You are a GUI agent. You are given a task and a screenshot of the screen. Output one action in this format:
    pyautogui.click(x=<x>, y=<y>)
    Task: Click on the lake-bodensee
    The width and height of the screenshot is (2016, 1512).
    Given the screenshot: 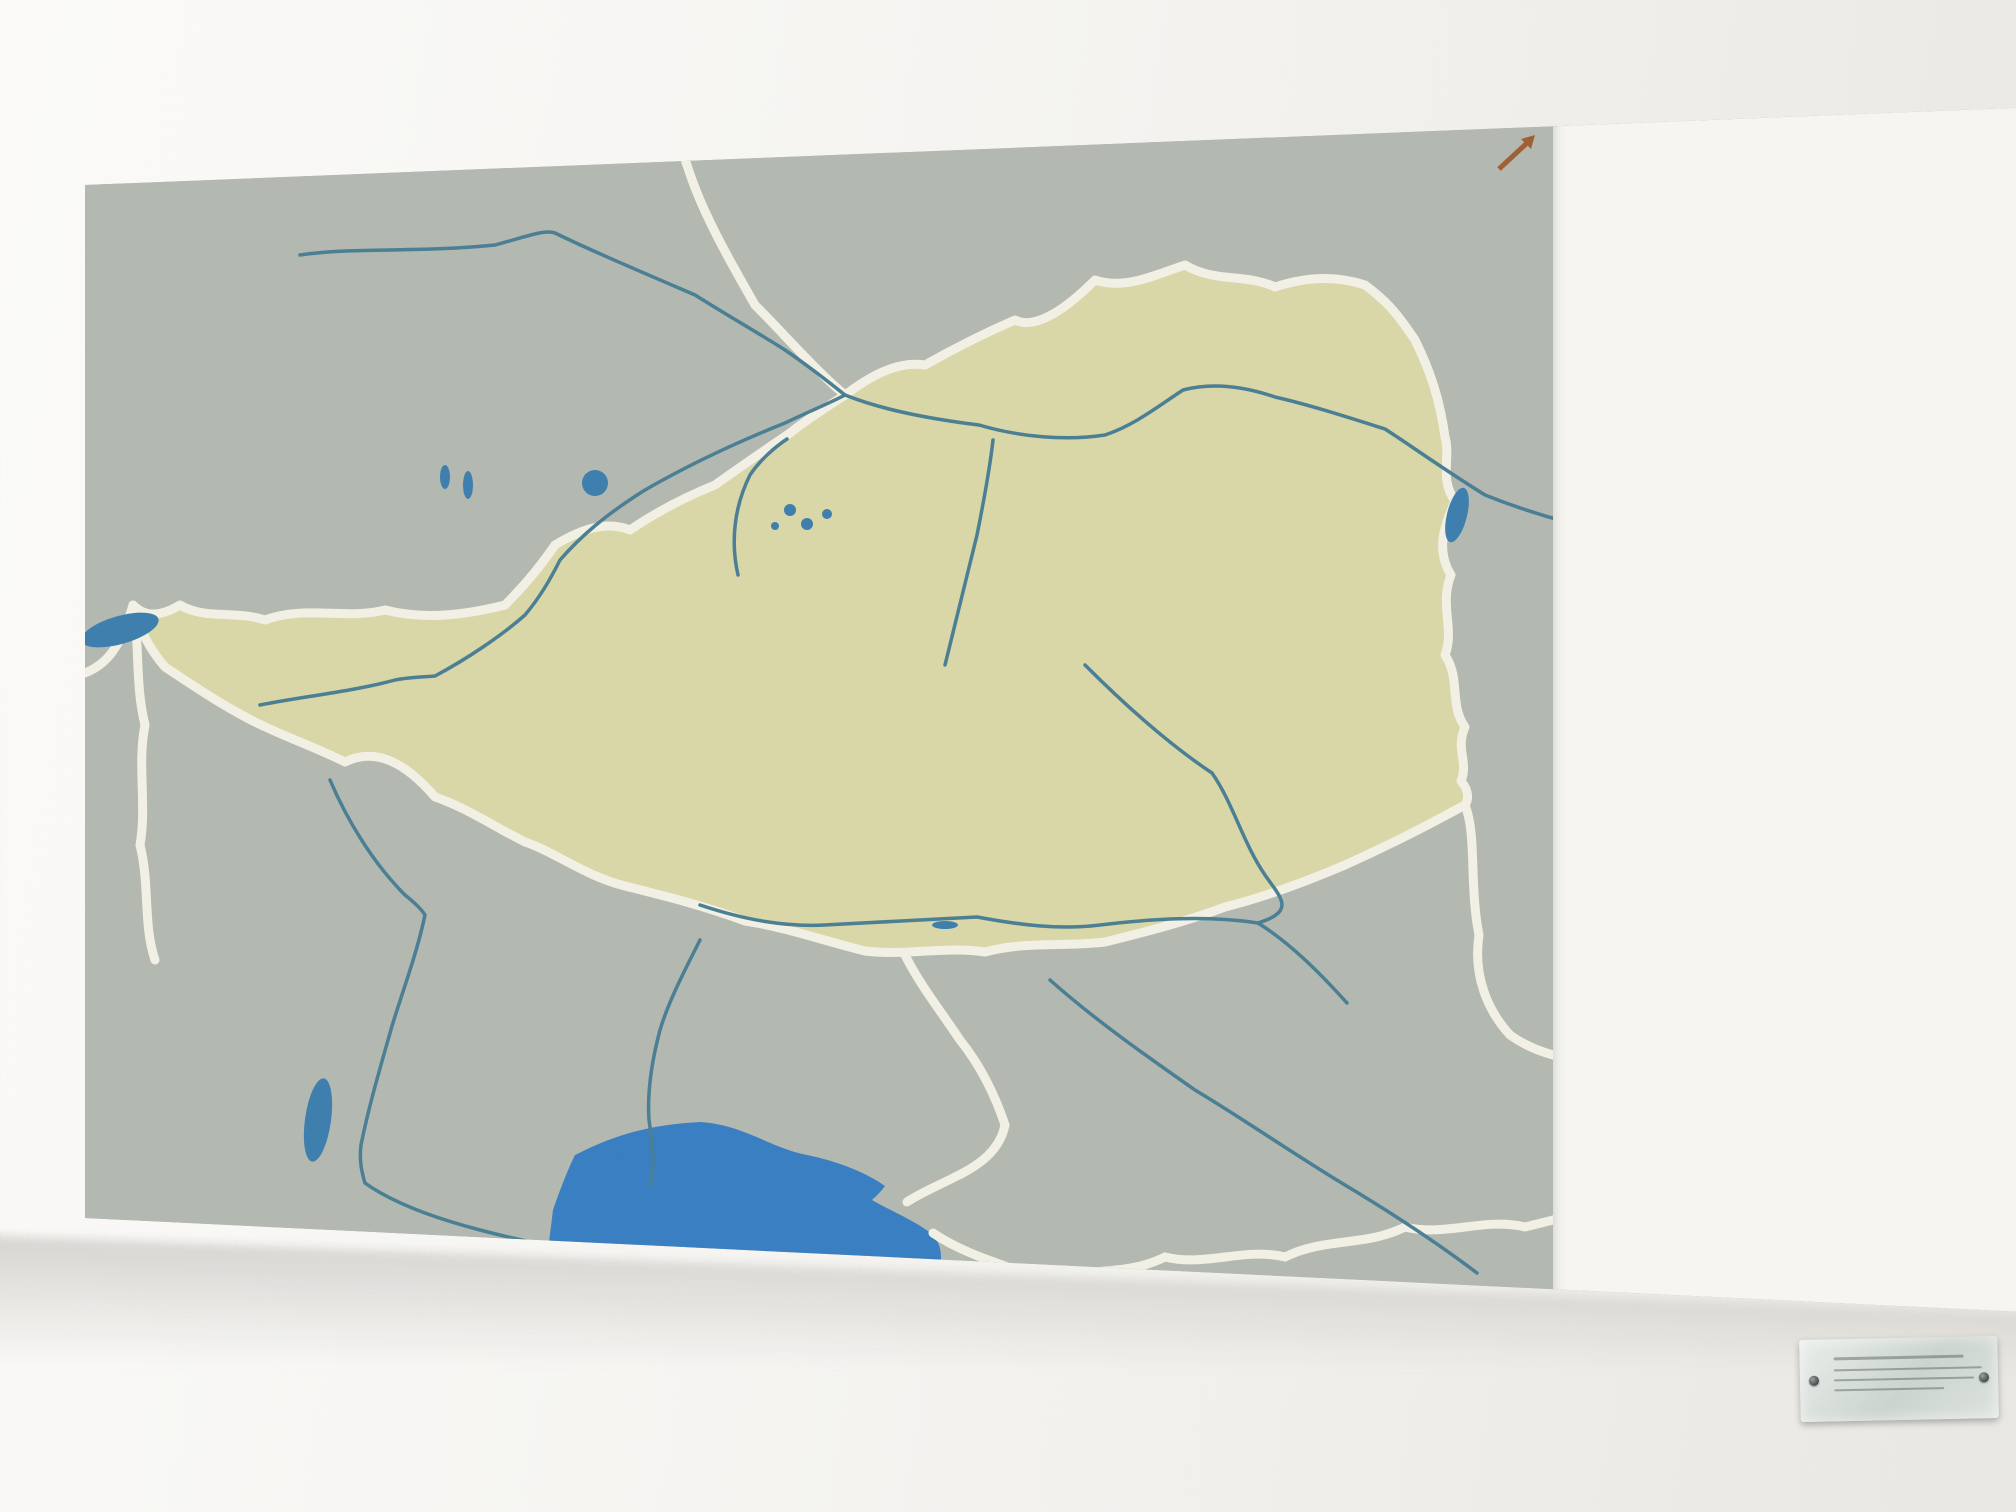 What is the action you would take?
    pyautogui.click(x=122, y=630)
    